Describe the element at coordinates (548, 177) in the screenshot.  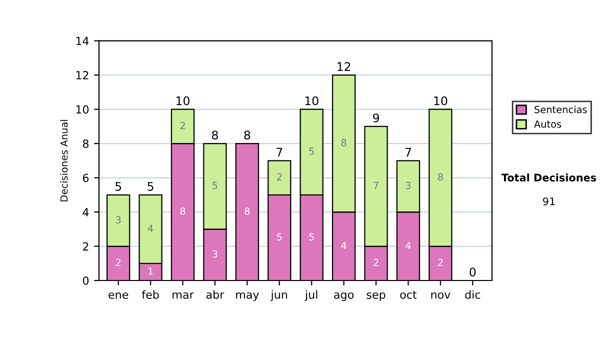
I see `text: Total Decisiones` at that location.